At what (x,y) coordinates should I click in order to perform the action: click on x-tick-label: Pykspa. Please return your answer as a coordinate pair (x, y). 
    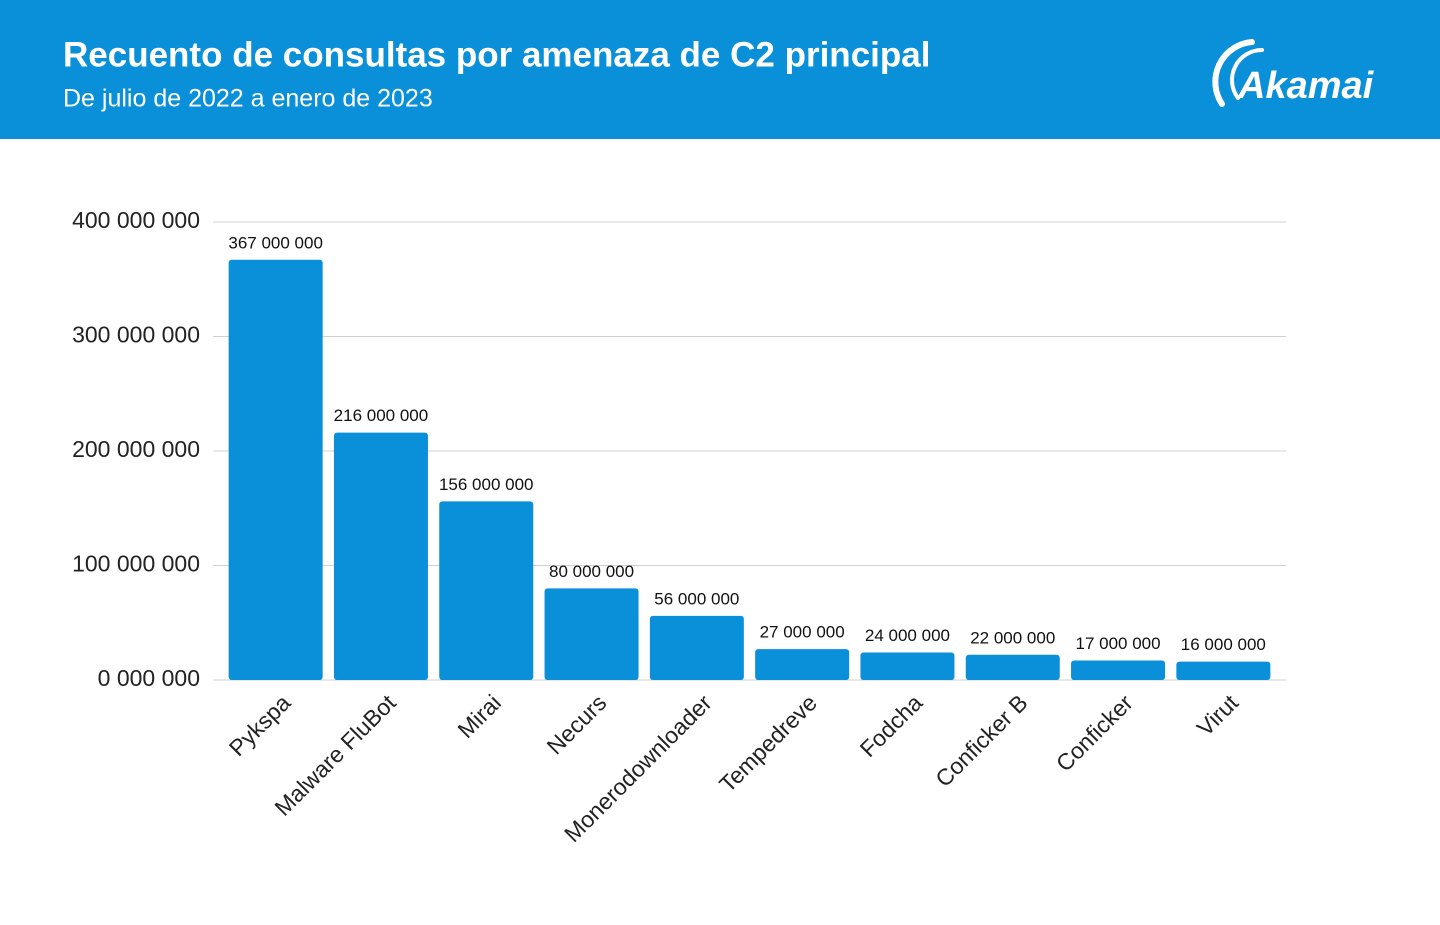
    Looking at the image, I should click on (260, 725).